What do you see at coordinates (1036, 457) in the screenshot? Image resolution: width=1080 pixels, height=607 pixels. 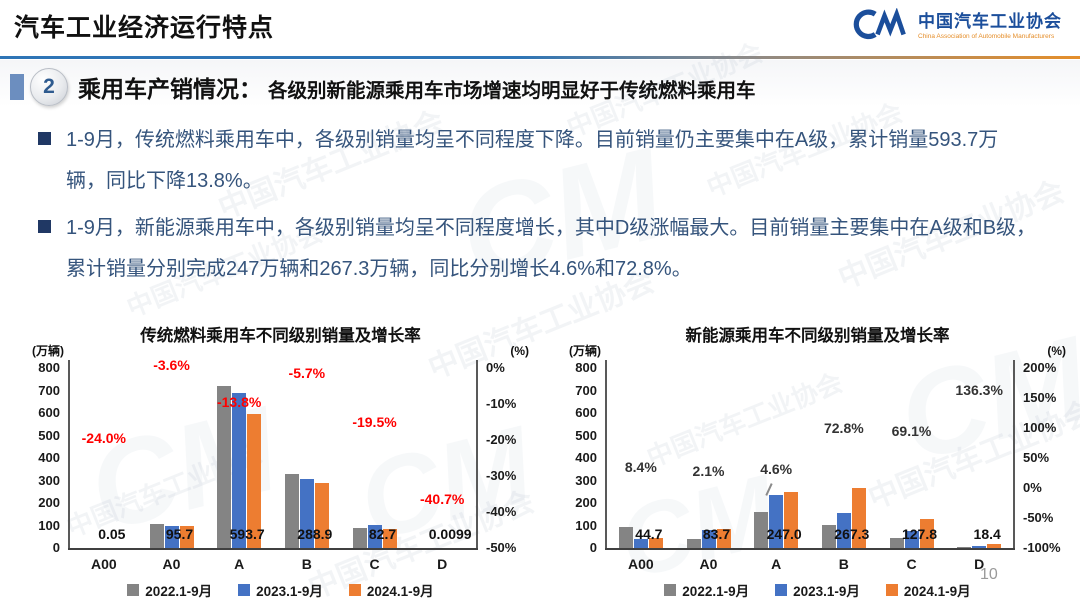 I see `y-axis-tick-right: 50%` at bounding box center [1036, 457].